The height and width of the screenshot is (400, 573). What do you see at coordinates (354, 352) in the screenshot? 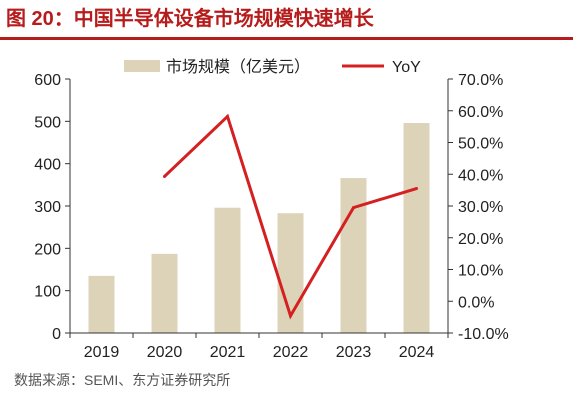
I see `x-tick-label: 2023` at bounding box center [354, 352].